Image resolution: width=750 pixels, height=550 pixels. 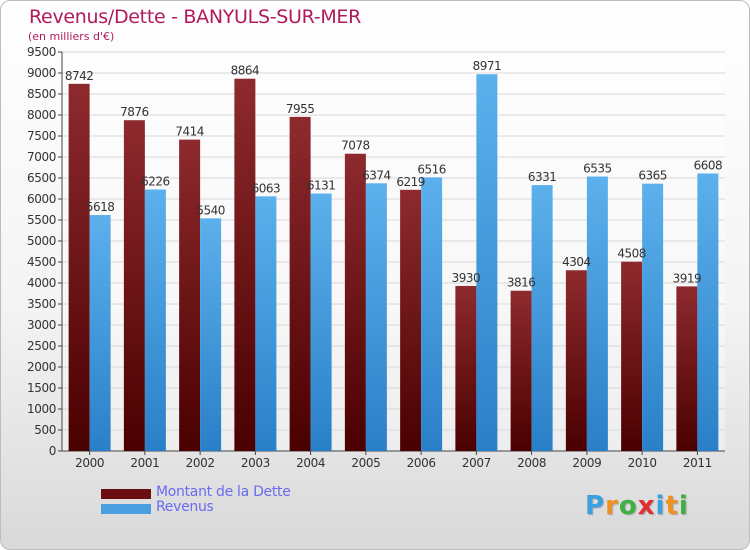 What do you see at coordinates (79, 76) in the screenshot?
I see `data-label-dette: 8742` at bounding box center [79, 76].